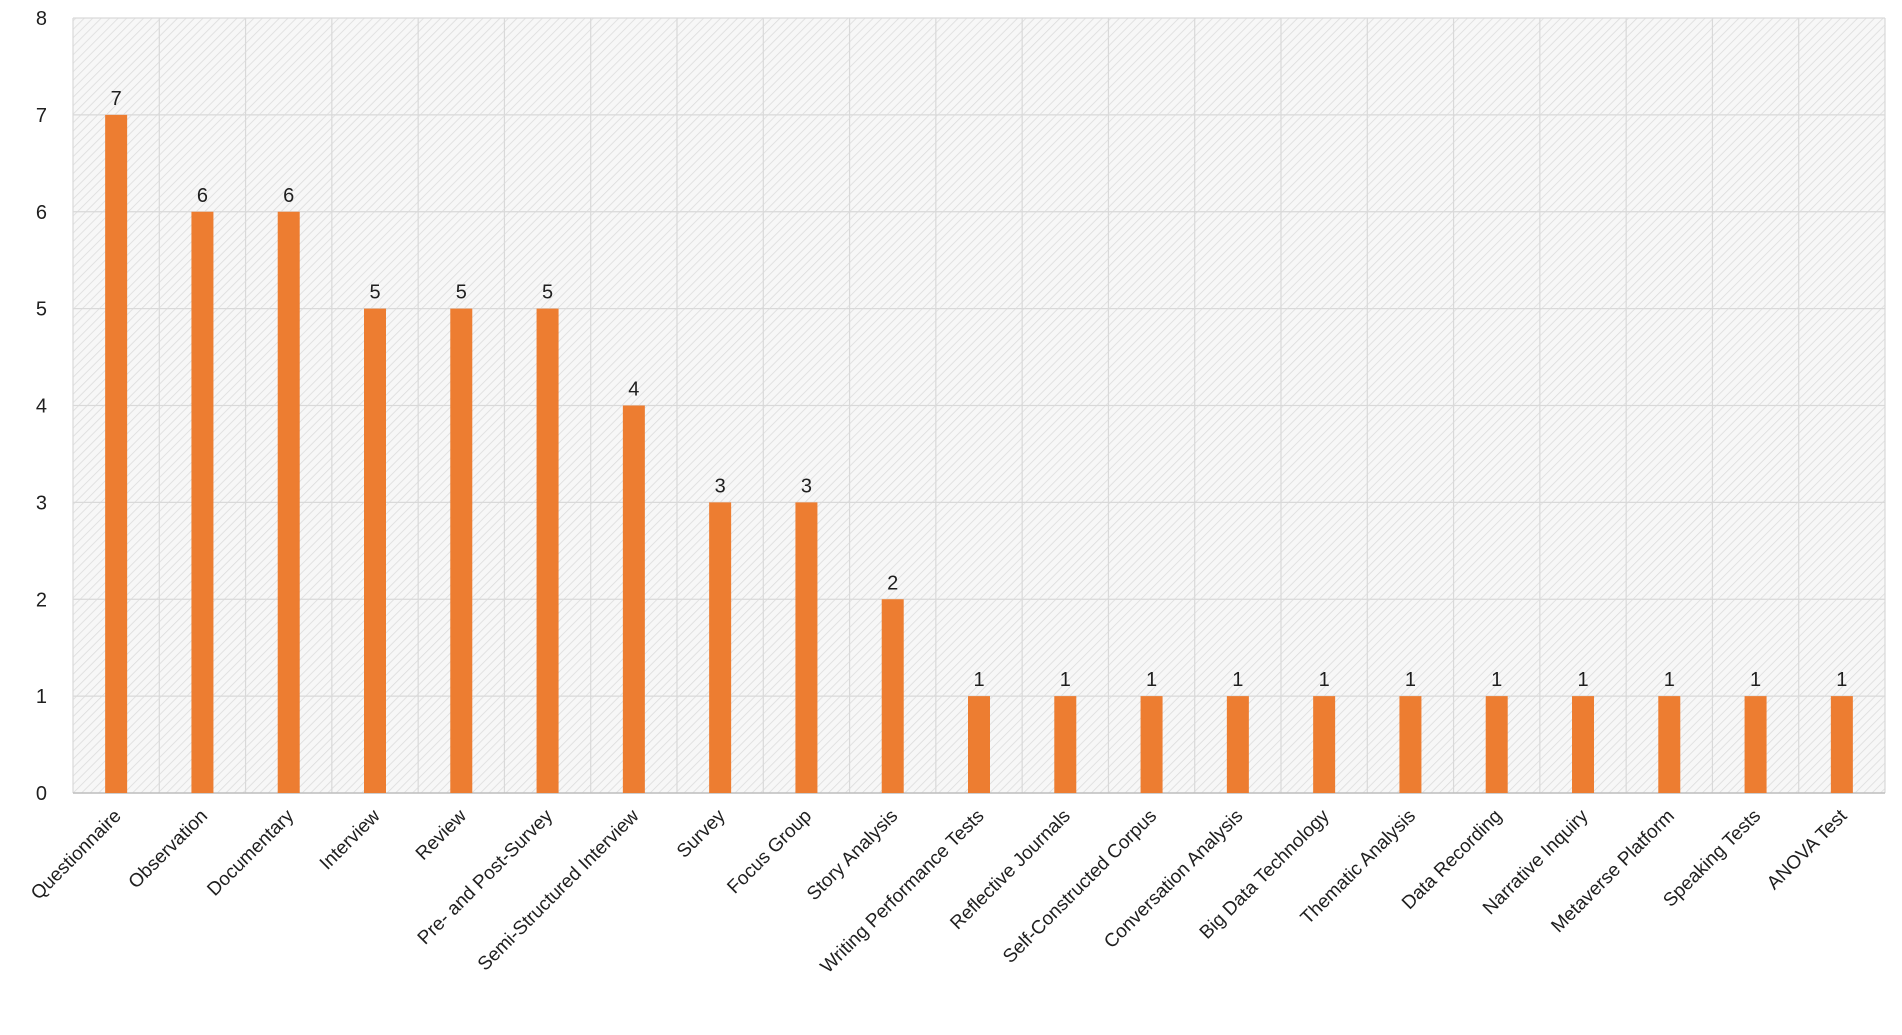 Image resolution: width=1902 pixels, height=1035 pixels. I want to click on x-tick-label: Questionnaire, so click(76, 855).